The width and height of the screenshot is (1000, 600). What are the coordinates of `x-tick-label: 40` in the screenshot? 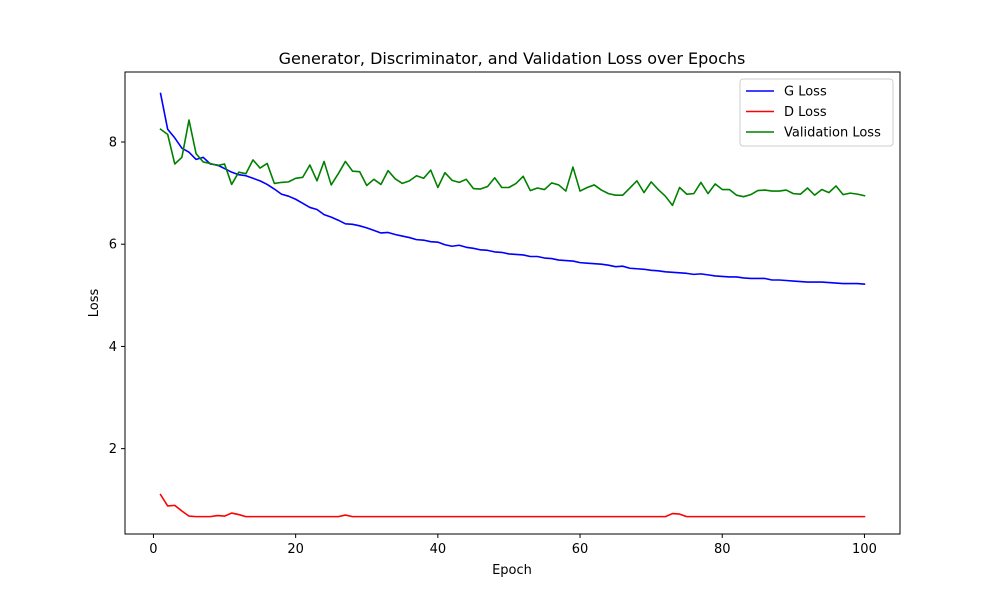 It's located at (438, 549).